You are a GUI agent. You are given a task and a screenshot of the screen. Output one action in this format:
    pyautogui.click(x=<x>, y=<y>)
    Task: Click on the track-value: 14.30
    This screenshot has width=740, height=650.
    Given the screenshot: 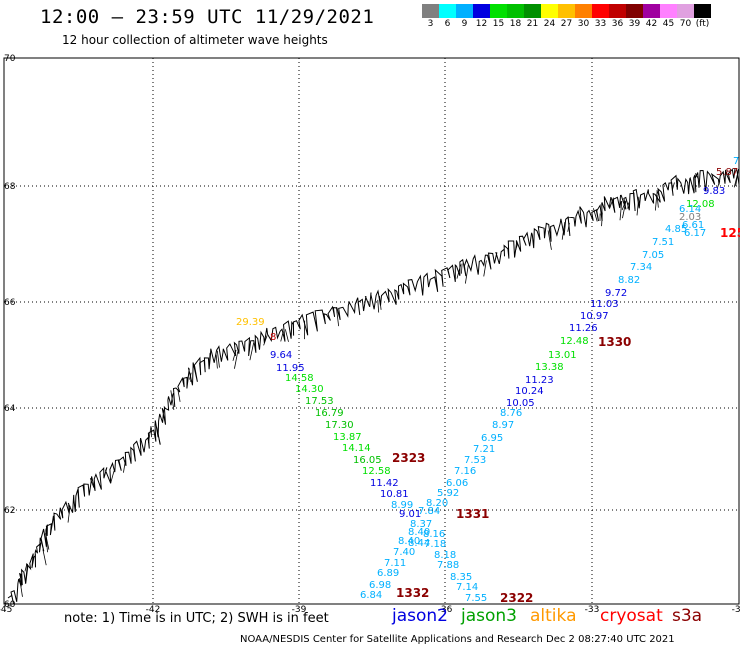 What is the action you would take?
    pyautogui.click(x=309, y=389)
    